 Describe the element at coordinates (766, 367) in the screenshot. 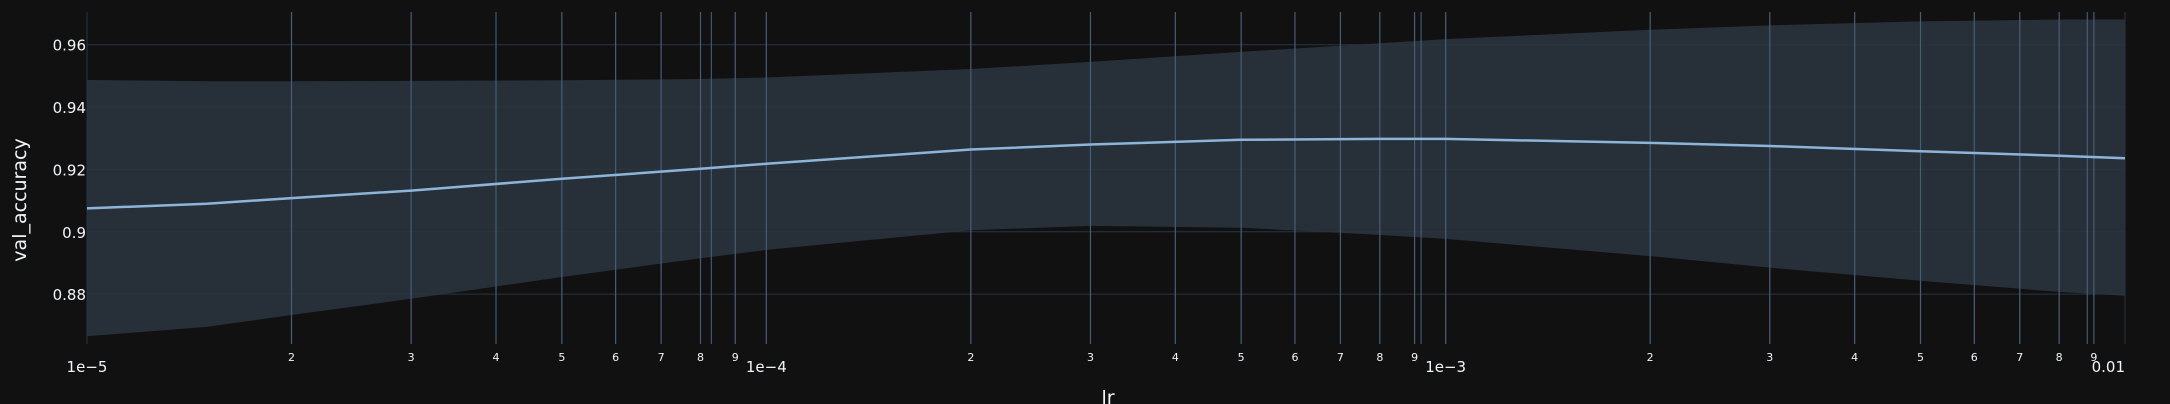

I see `x-major-tick-label: 1e−4` at that location.